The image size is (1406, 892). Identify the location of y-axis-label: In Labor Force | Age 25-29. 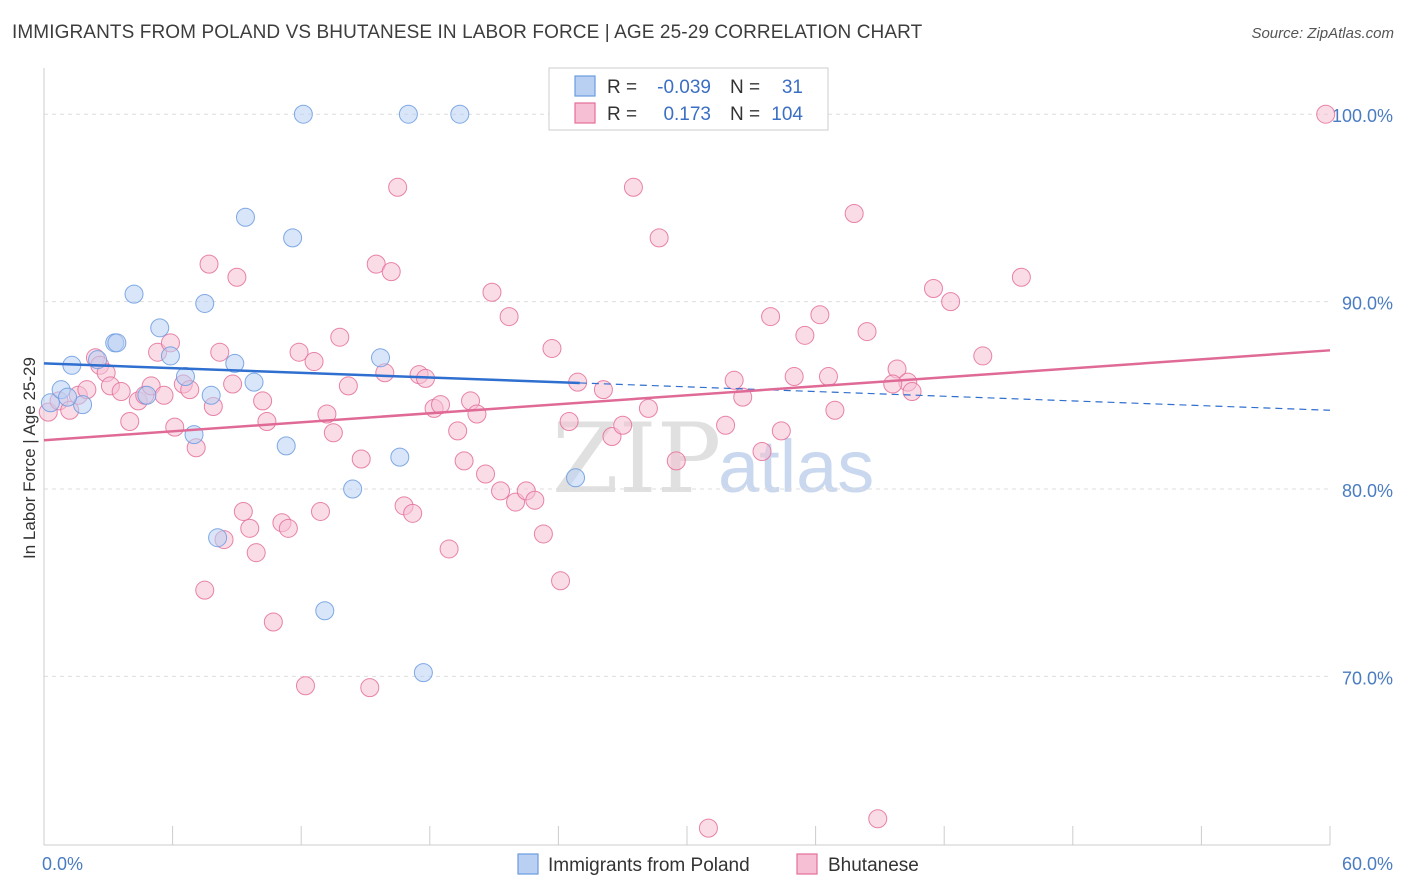
(29, 458).